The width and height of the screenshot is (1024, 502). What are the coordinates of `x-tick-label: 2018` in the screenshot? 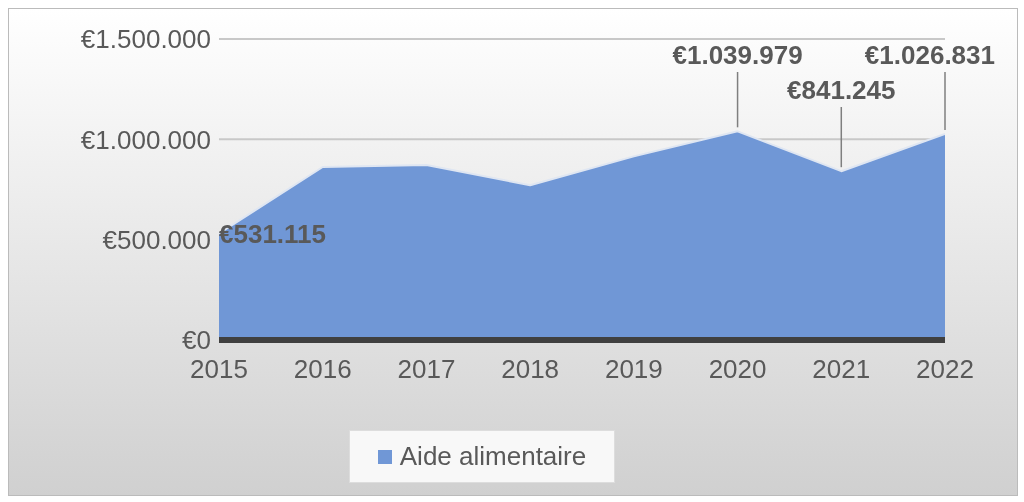 It's located at (530, 369).